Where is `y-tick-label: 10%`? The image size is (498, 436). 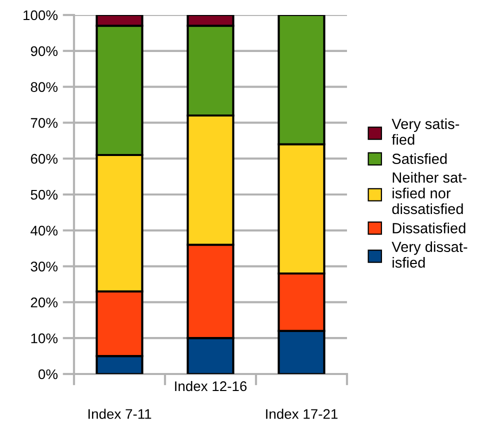
y-tick-label: 10% is located at coordinates (44, 338).